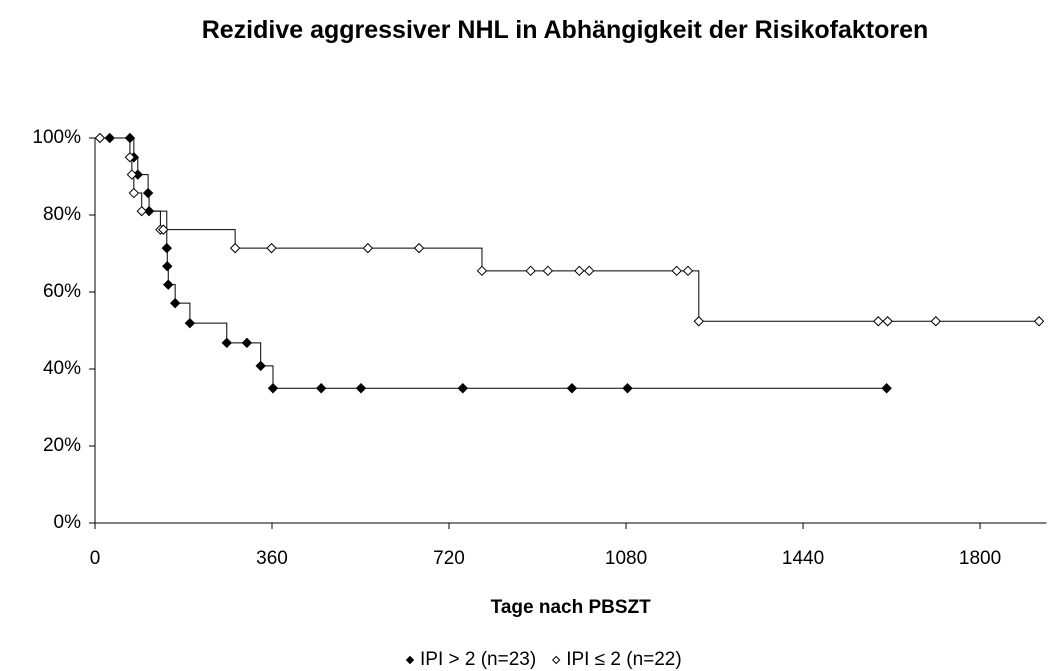 This screenshot has width=1064, height=671. What do you see at coordinates (68, 522) in the screenshot?
I see `y-tick-label: 0%` at bounding box center [68, 522].